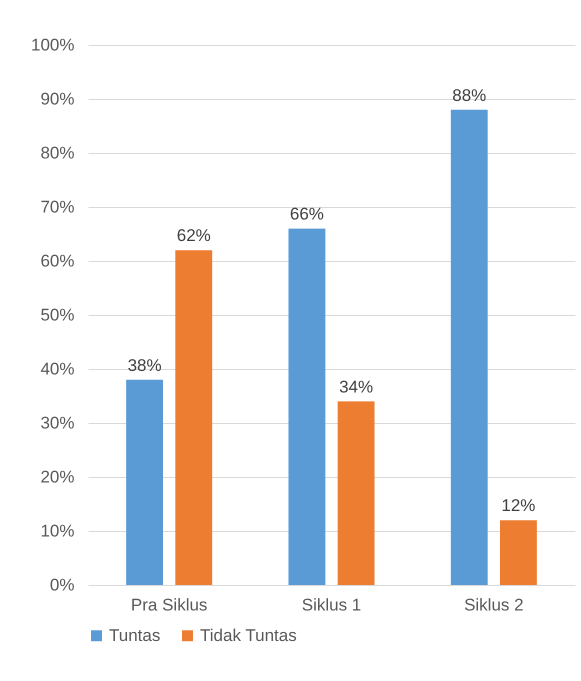  What do you see at coordinates (57, 477) in the screenshot?
I see `y-tick-label: 20%` at bounding box center [57, 477].